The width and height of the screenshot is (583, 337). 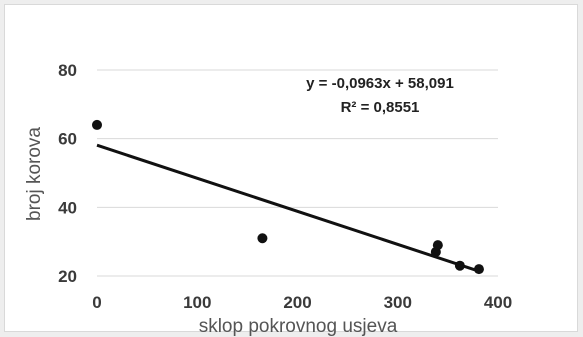 I want to click on y-tick-label: 80, so click(x=67, y=70).